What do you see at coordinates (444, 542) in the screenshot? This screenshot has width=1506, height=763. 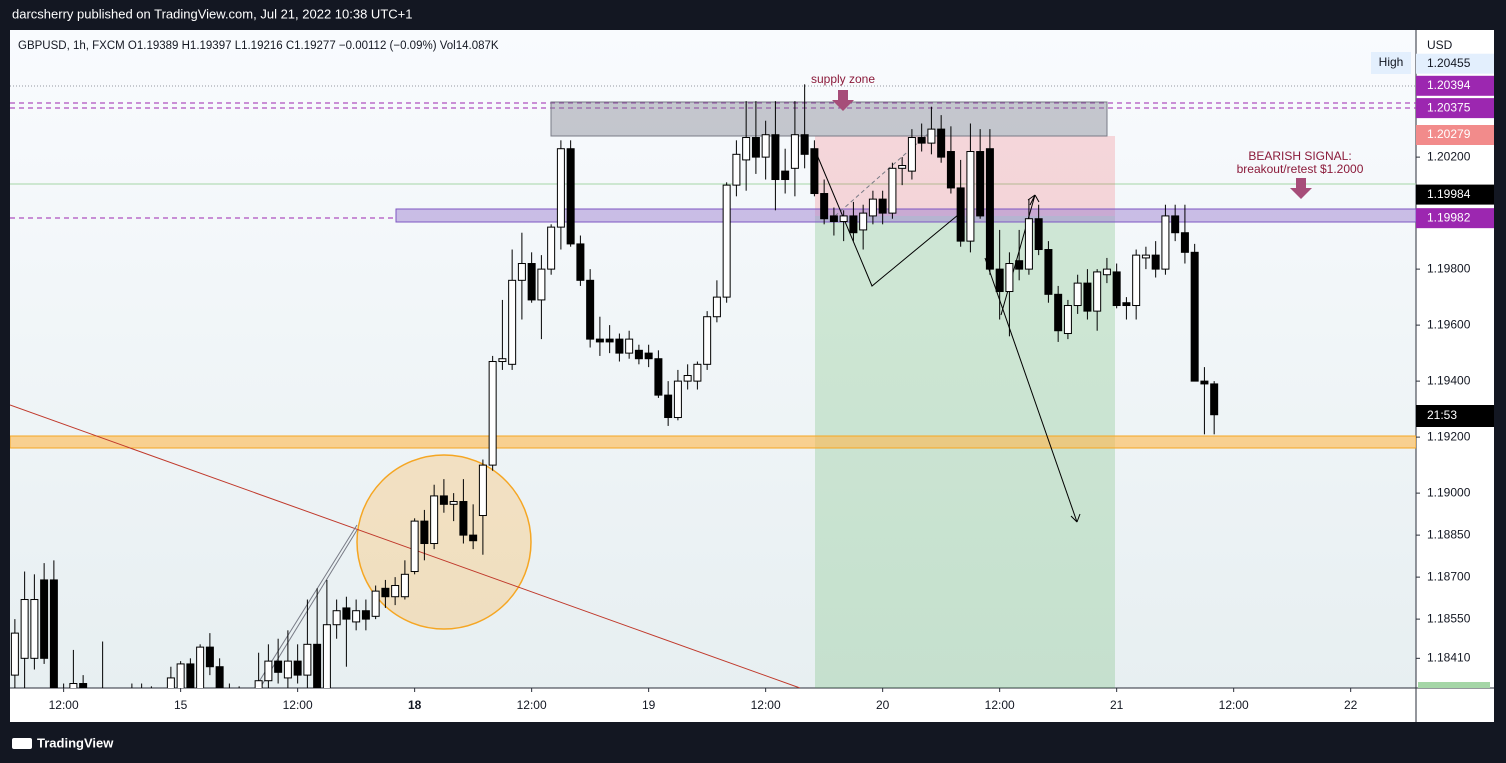 I see `highlight-circle` at bounding box center [444, 542].